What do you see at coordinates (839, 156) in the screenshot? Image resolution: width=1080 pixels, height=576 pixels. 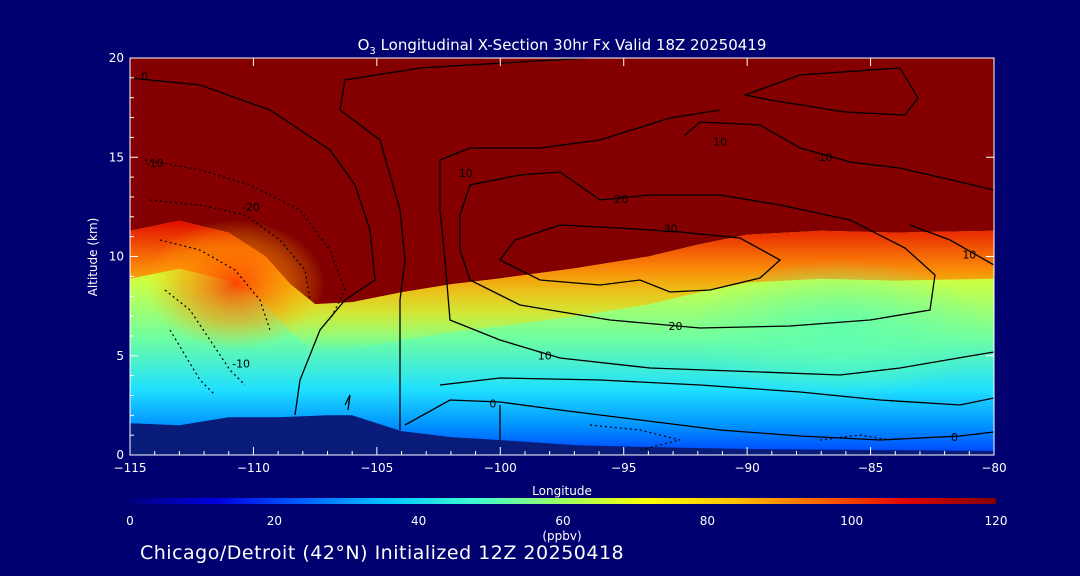 I see `contour-10-right` at bounding box center [839, 156].